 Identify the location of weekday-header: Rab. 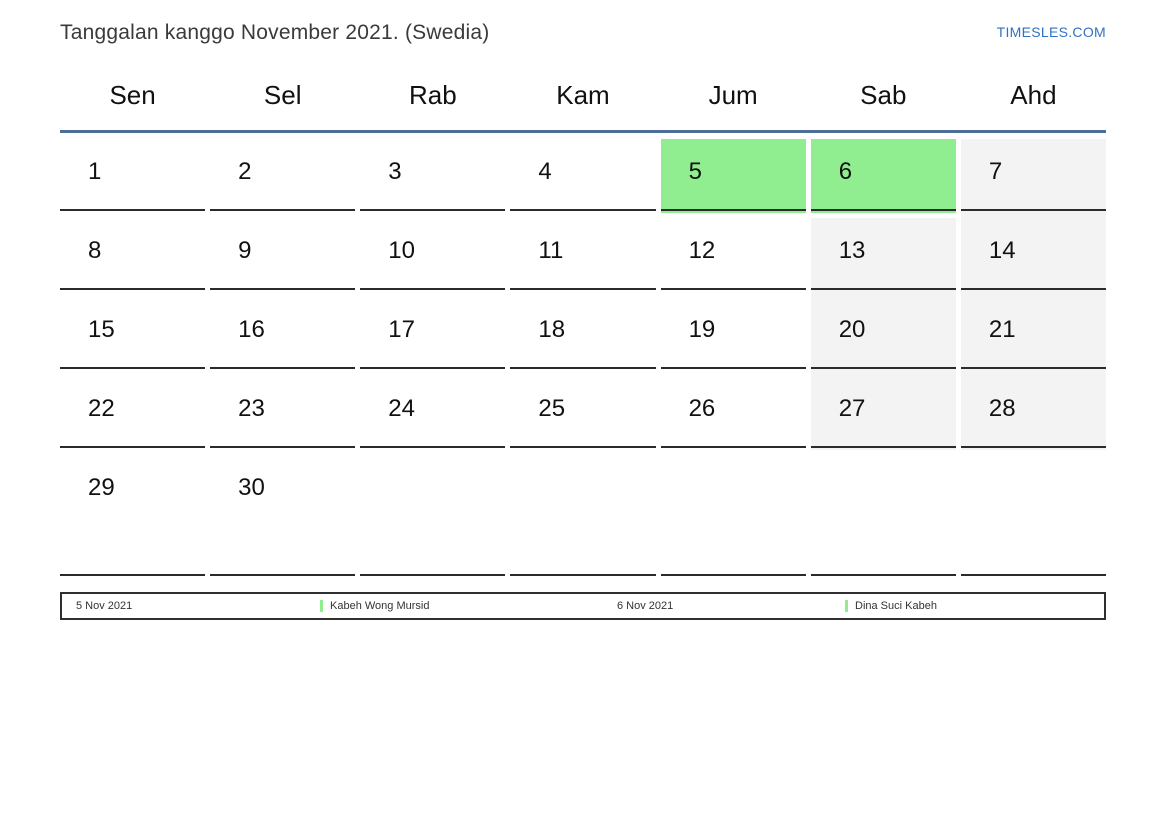
(433, 95).